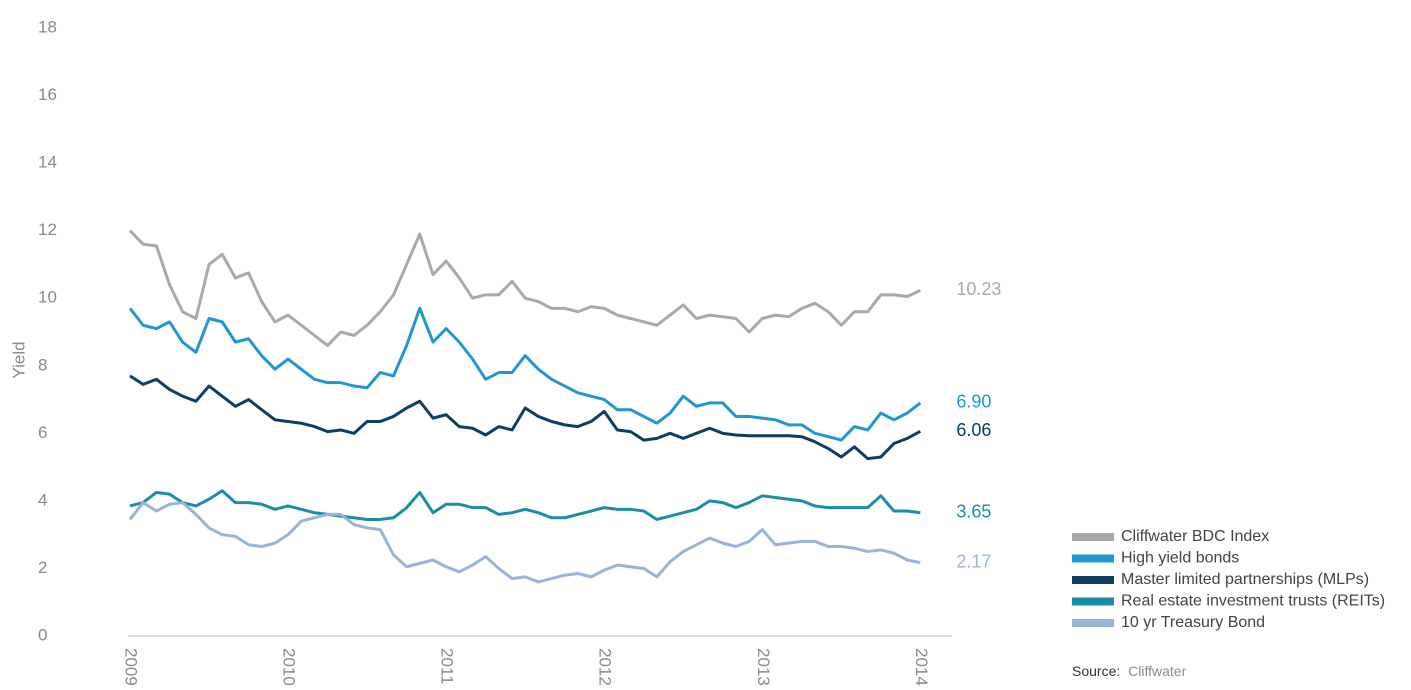  I want to click on y-tick-label: 10, so click(47, 297).